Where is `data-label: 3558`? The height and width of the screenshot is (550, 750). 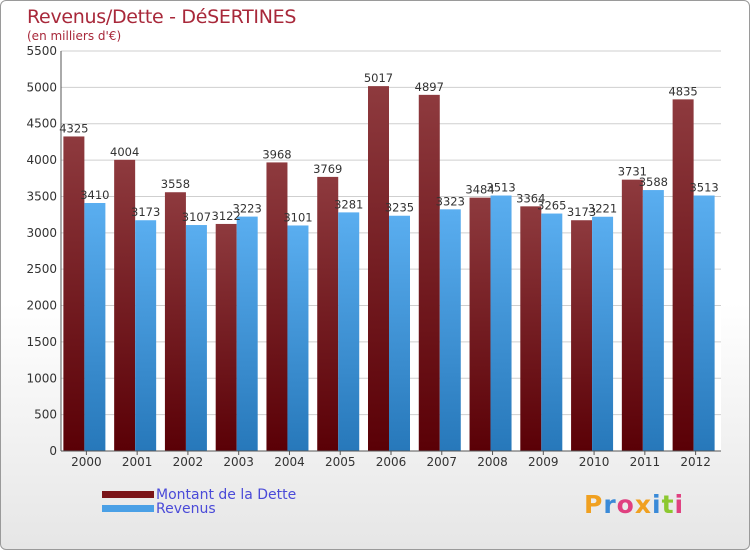 data-label: 3558 is located at coordinates (175, 184).